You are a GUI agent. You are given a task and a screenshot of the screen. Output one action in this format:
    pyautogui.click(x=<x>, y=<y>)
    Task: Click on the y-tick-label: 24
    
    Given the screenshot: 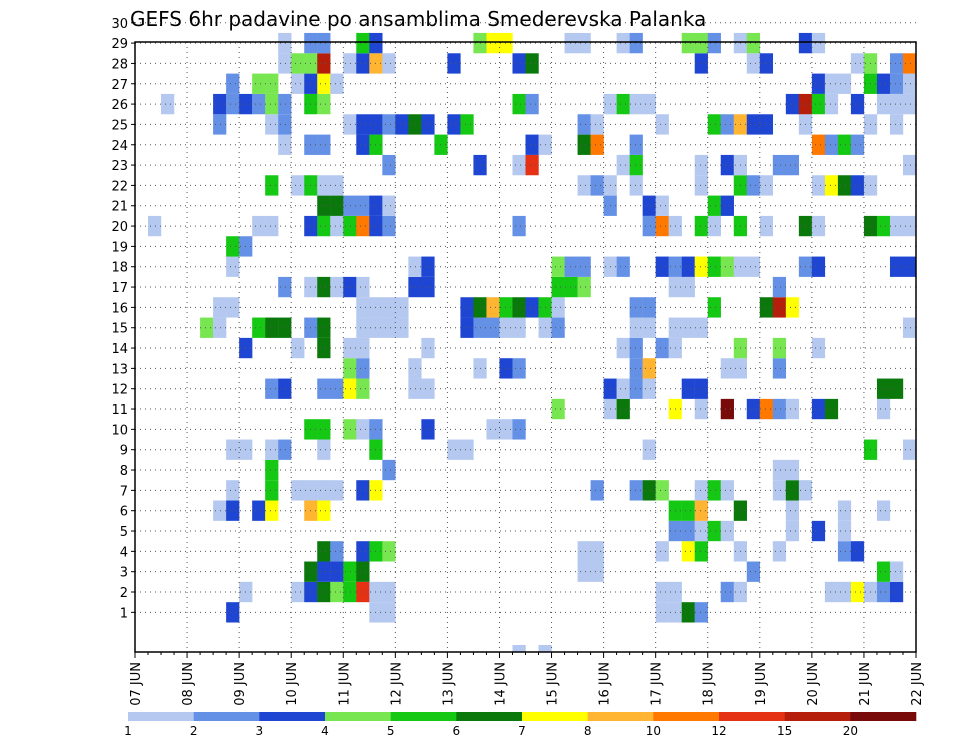 What is the action you would take?
    pyautogui.click(x=119, y=146)
    